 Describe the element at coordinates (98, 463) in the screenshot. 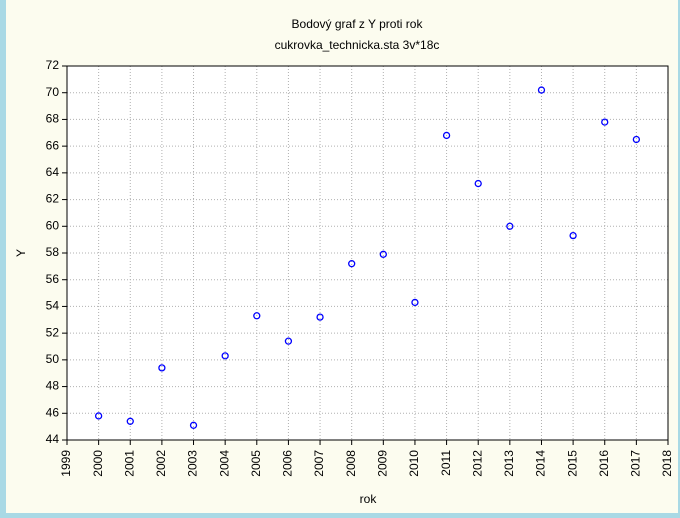

I see `x-tick-label: 2000` at that location.